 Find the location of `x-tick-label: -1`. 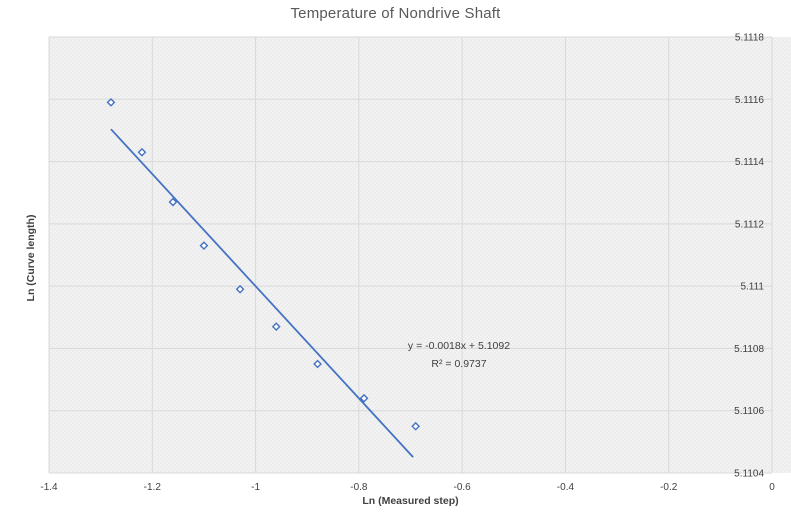

x-tick-label: -1 is located at coordinates (255, 487).